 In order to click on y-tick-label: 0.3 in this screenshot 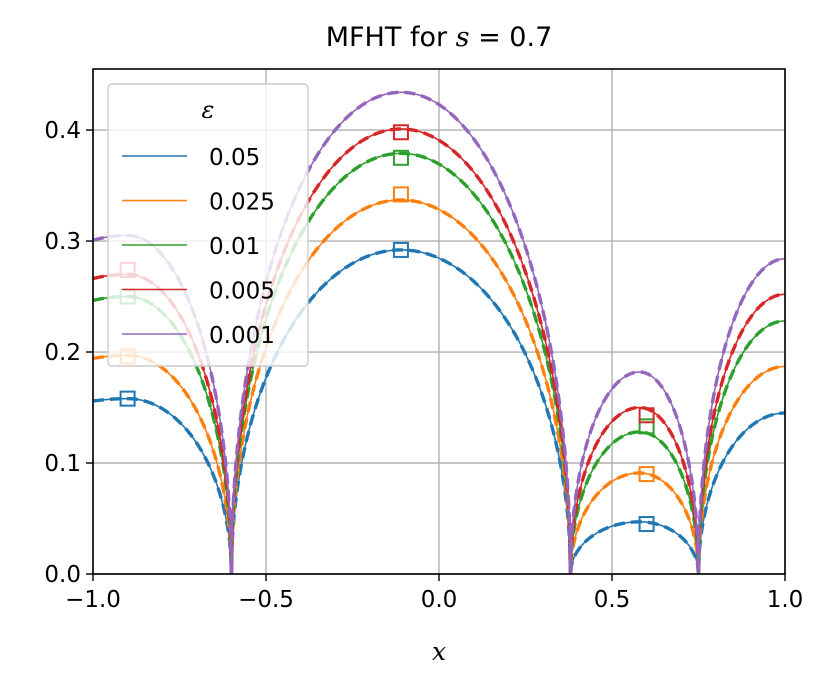, I will do `click(62, 242)`.